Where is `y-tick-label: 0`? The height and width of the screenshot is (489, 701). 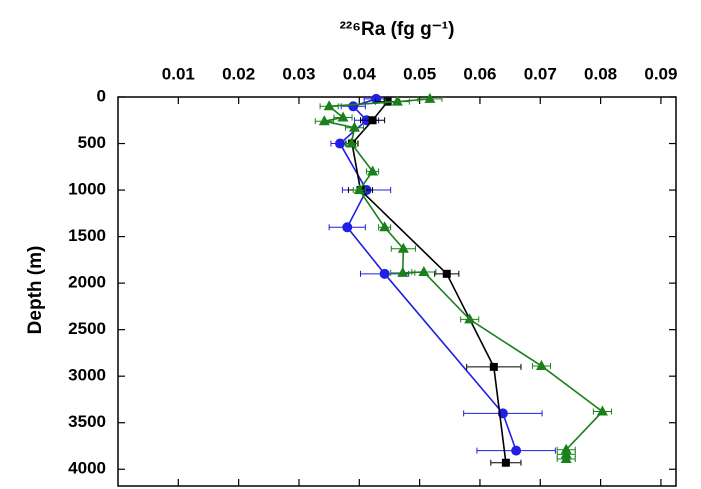 y-tick-label: 0 is located at coordinates (101, 95).